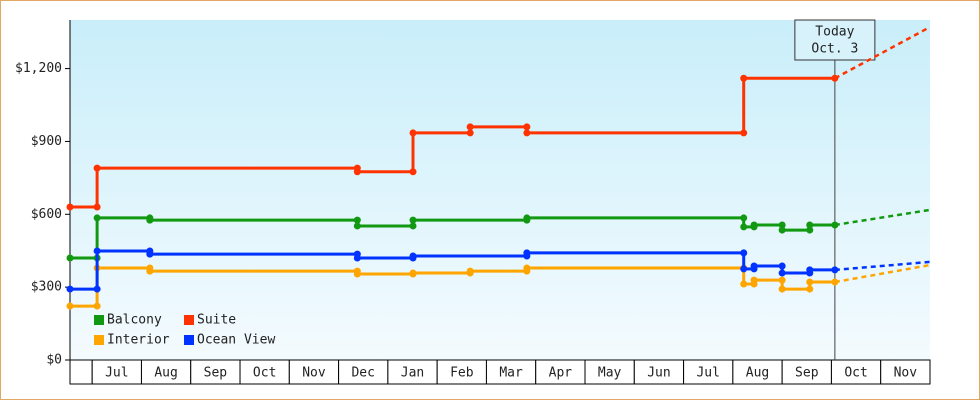 The width and height of the screenshot is (980, 400). Describe the element at coordinates (834, 32) in the screenshot. I see `today-label: Today` at that location.